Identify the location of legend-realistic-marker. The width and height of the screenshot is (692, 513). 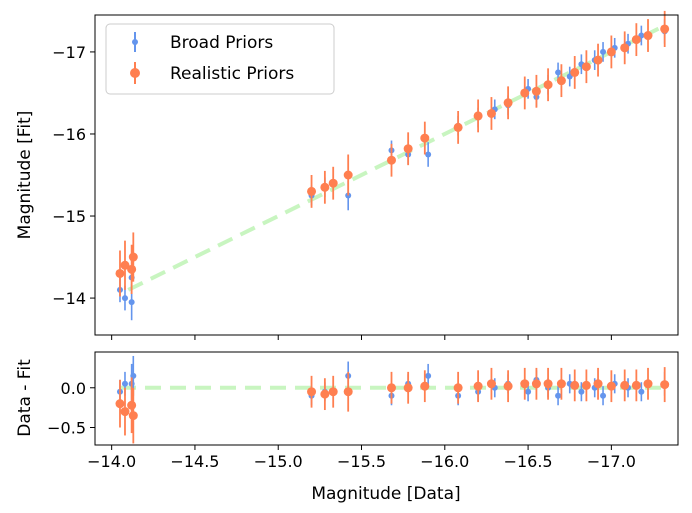
(135, 73).